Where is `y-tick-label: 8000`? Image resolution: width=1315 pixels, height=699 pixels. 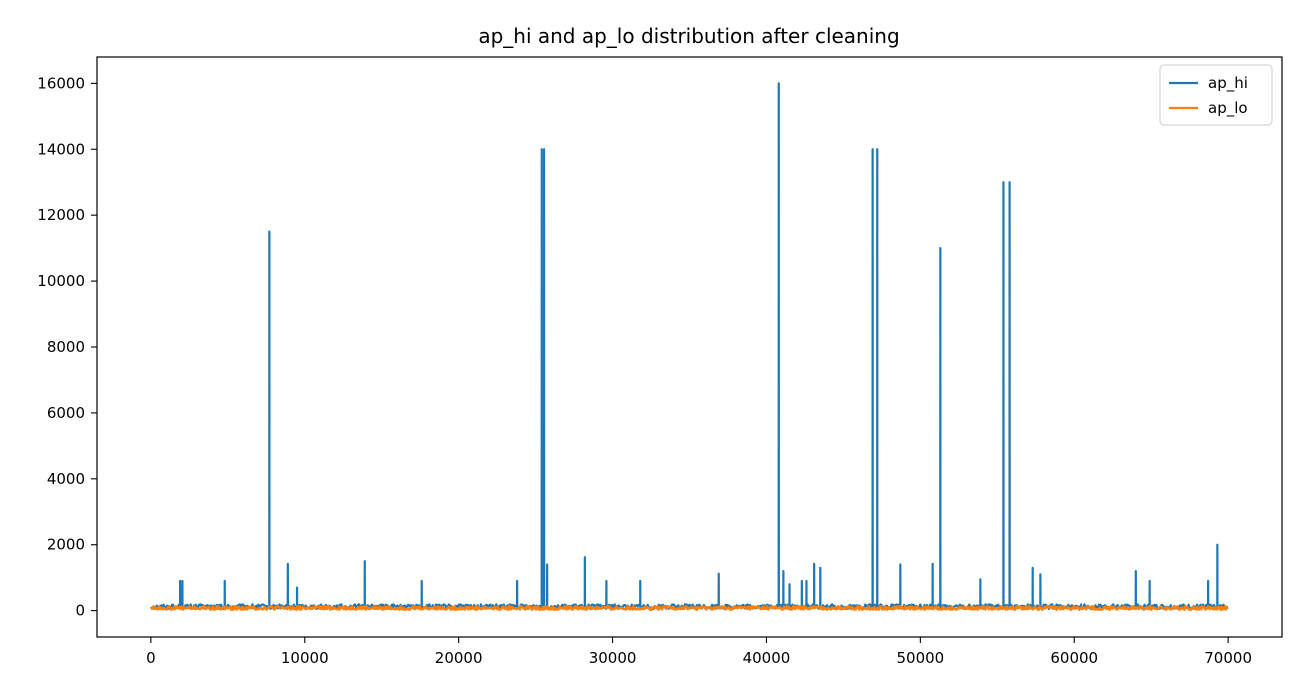 y-tick-label: 8000 is located at coordinates (66, 347).